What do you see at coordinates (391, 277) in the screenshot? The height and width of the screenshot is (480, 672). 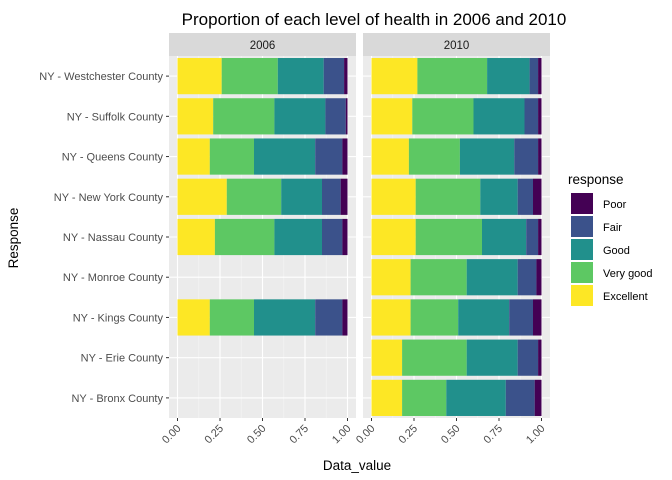 I see `bar-2010-ny-monroe-county-excellent` at bounding box center [391, 277].